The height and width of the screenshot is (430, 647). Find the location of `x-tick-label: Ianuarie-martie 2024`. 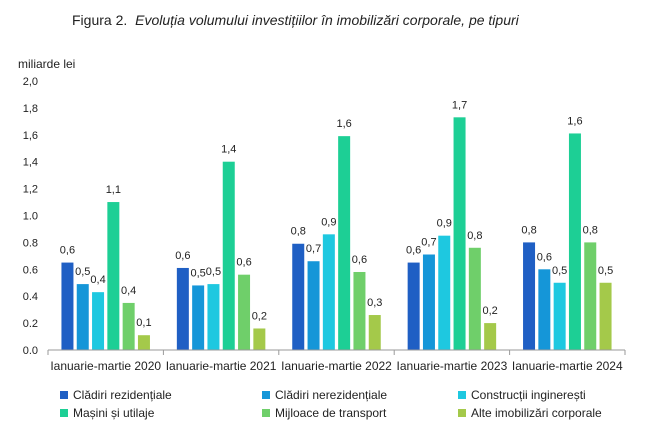

x-tick-label: Ianuarie-martie 2024 is located at coordinates (567, 366).